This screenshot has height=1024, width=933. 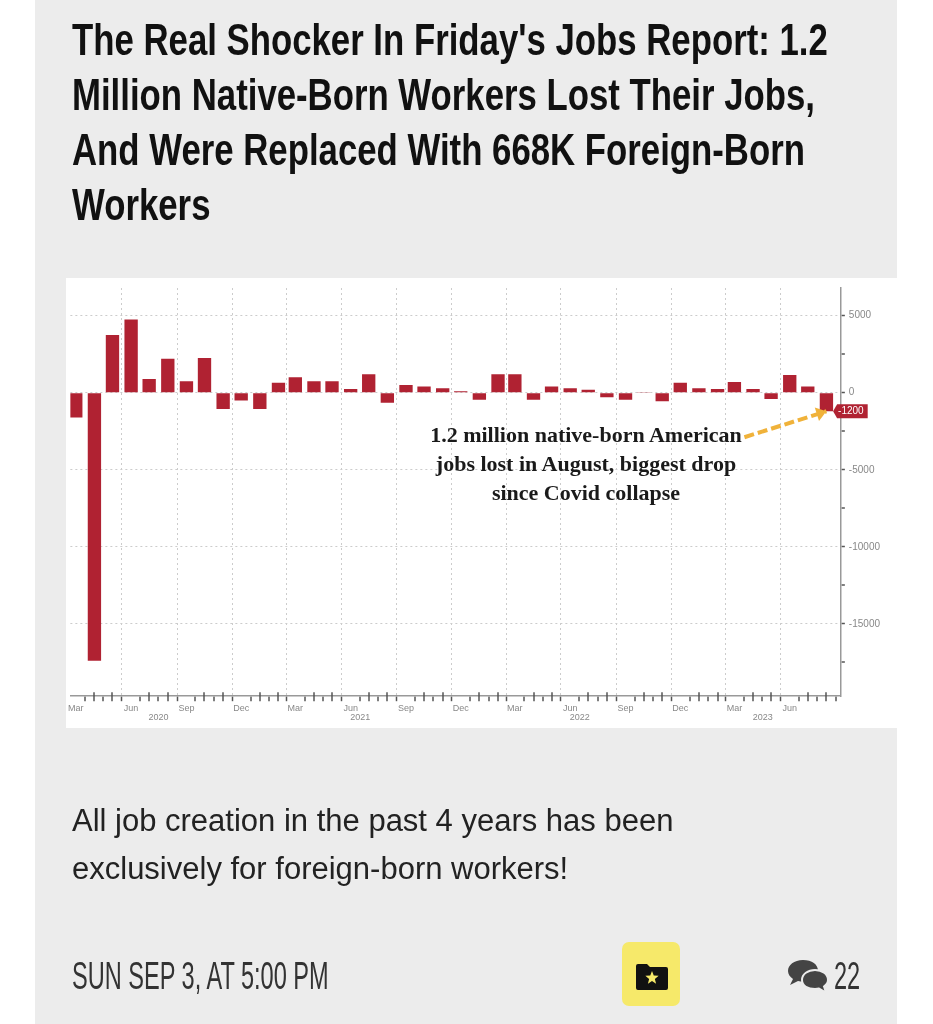 What do you see at coordinates (864, 546) in the screenshot?
I see `y-tick-label: -10000` at bounding box center [864, 546].